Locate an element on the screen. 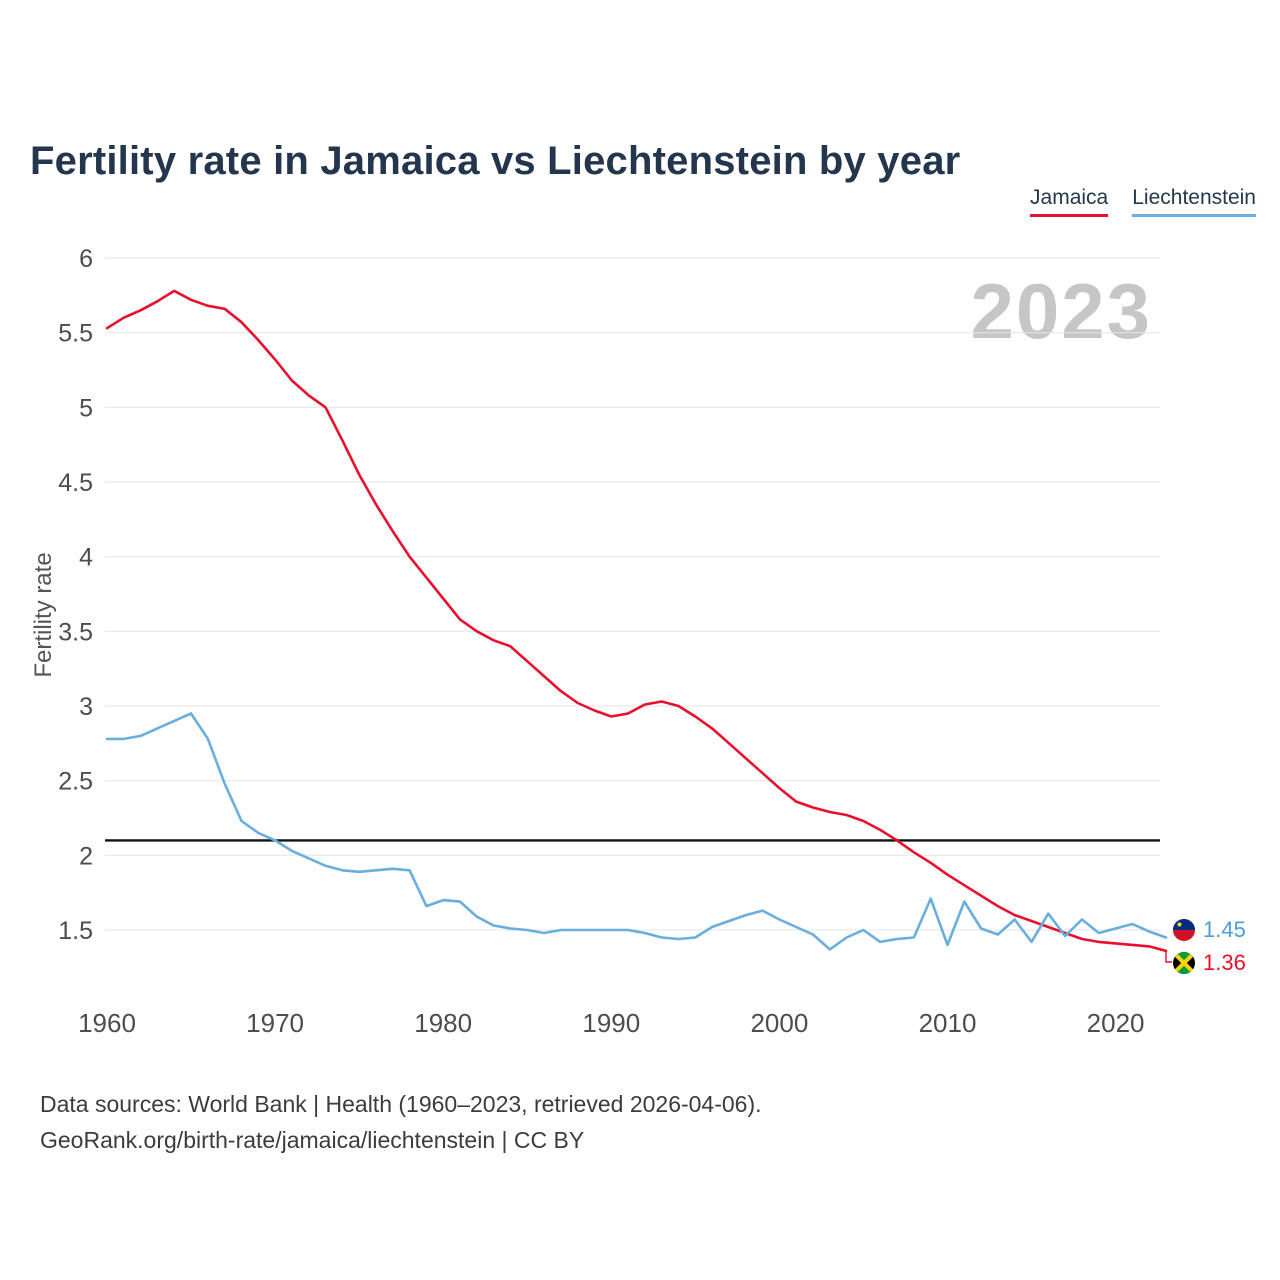 The image size is (1280, 1280). liechtenstein-flag-icon is located at coordinates (1184, 930).